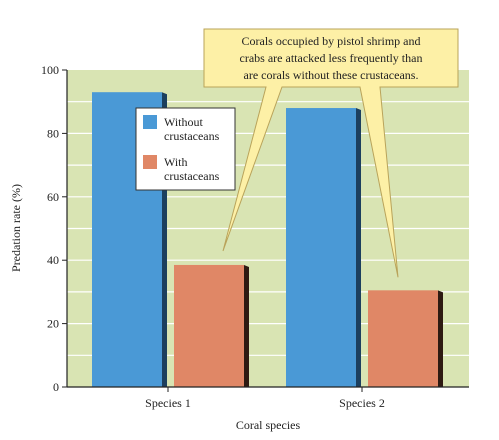 The width and height of the screenshot is (499, 440). What do you see at coordinates (209, 325) in the screenshot?
I see `bar-species-1-with-crustaceans` at bounding box center [209, 325].